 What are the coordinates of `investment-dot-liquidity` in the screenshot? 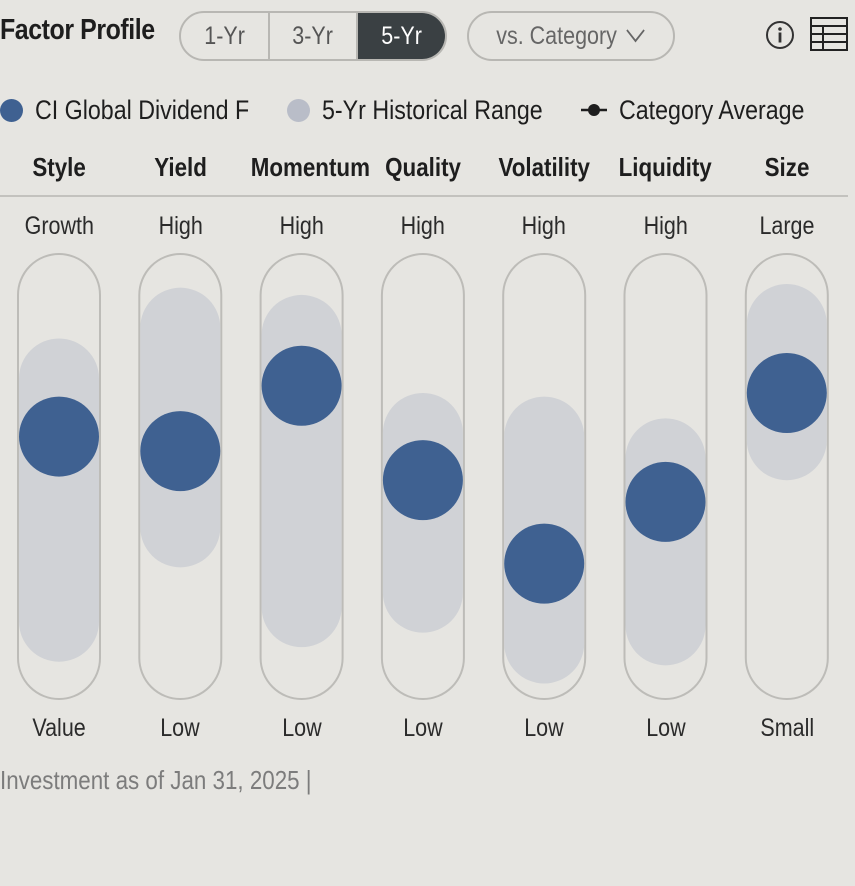 It's located at (665, 501).